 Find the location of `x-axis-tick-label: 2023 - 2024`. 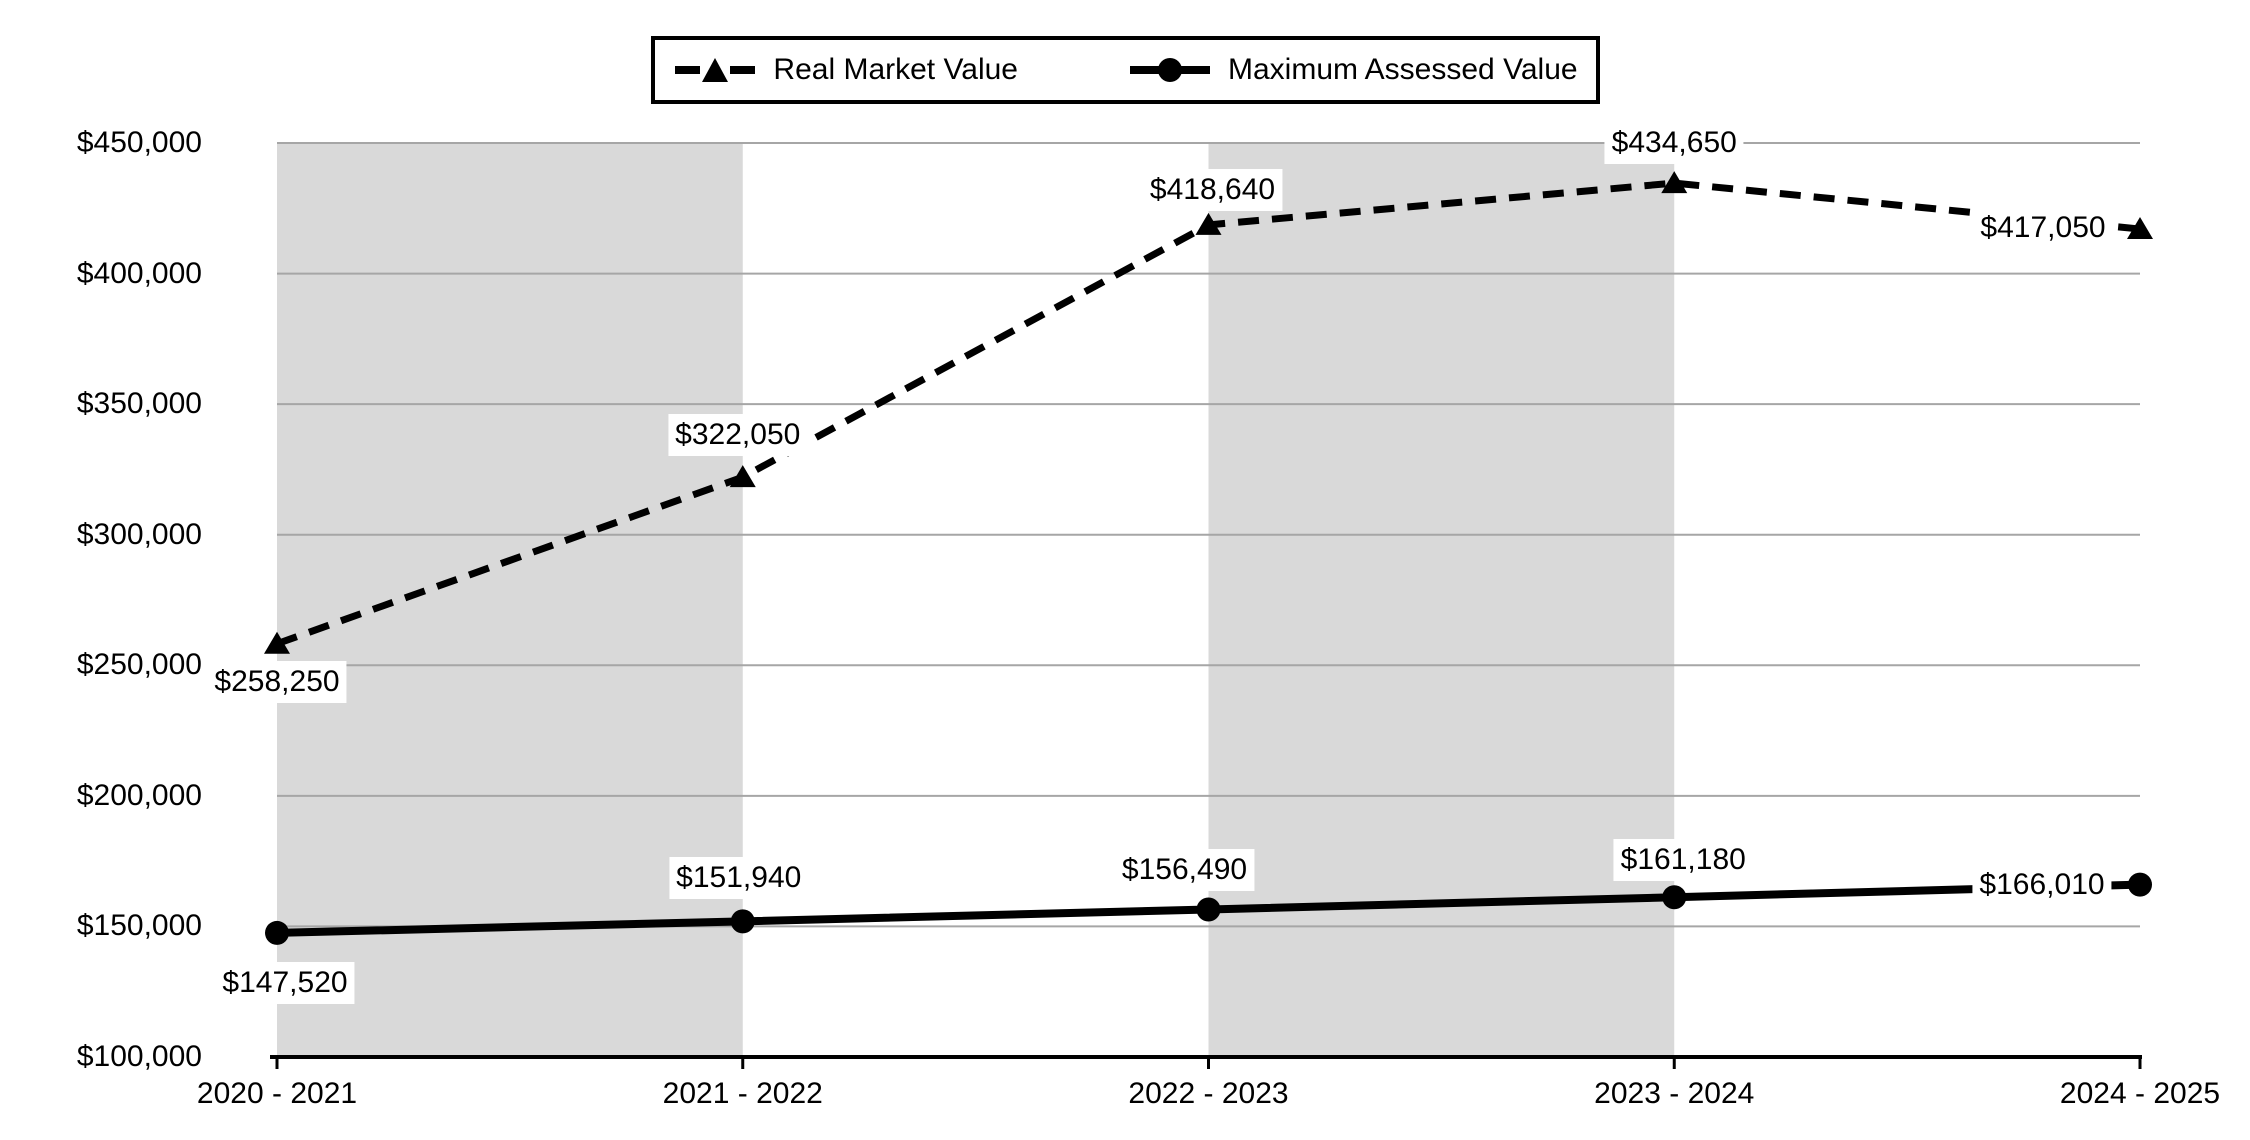

x-axis-tick-label: 2023 - 2024 is located at coordinates (1674, 1093).